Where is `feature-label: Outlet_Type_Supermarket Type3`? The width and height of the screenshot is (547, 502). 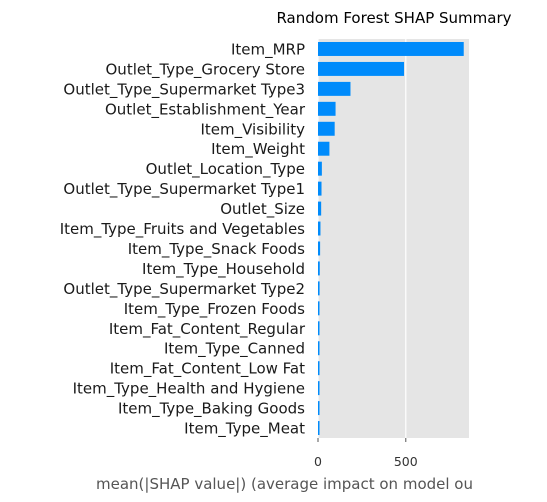 feature-label: Outlet_Type_Supermarket Type3 is located at coordinates (184, 89).